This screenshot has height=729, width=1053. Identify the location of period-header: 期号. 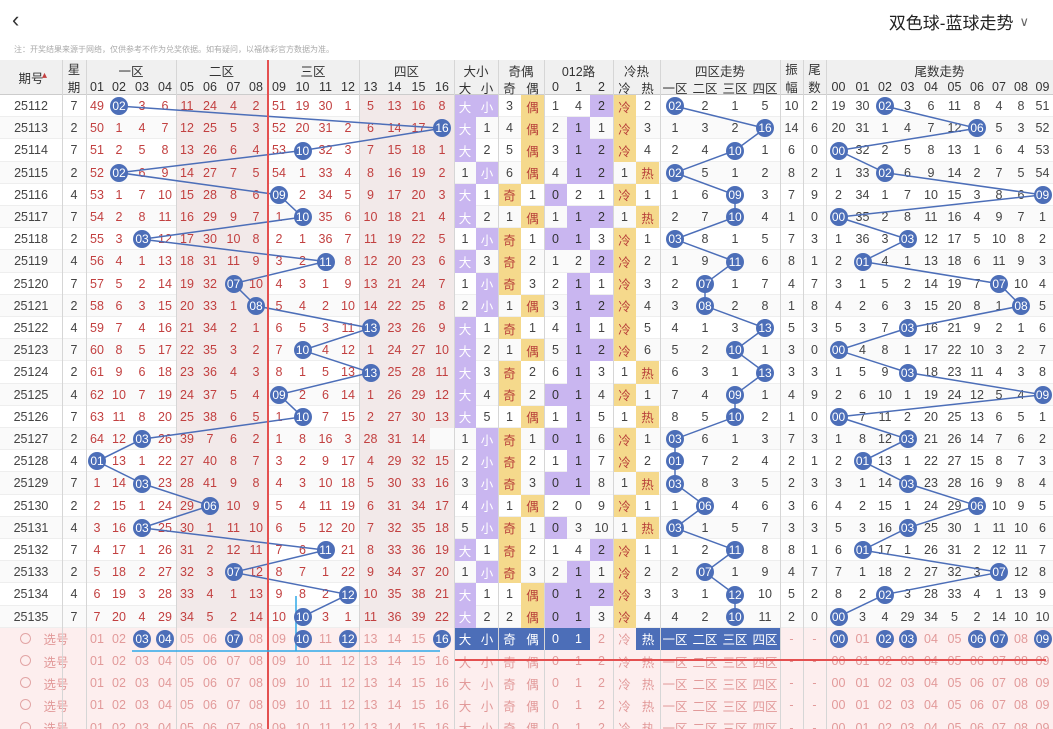
(31, 79).